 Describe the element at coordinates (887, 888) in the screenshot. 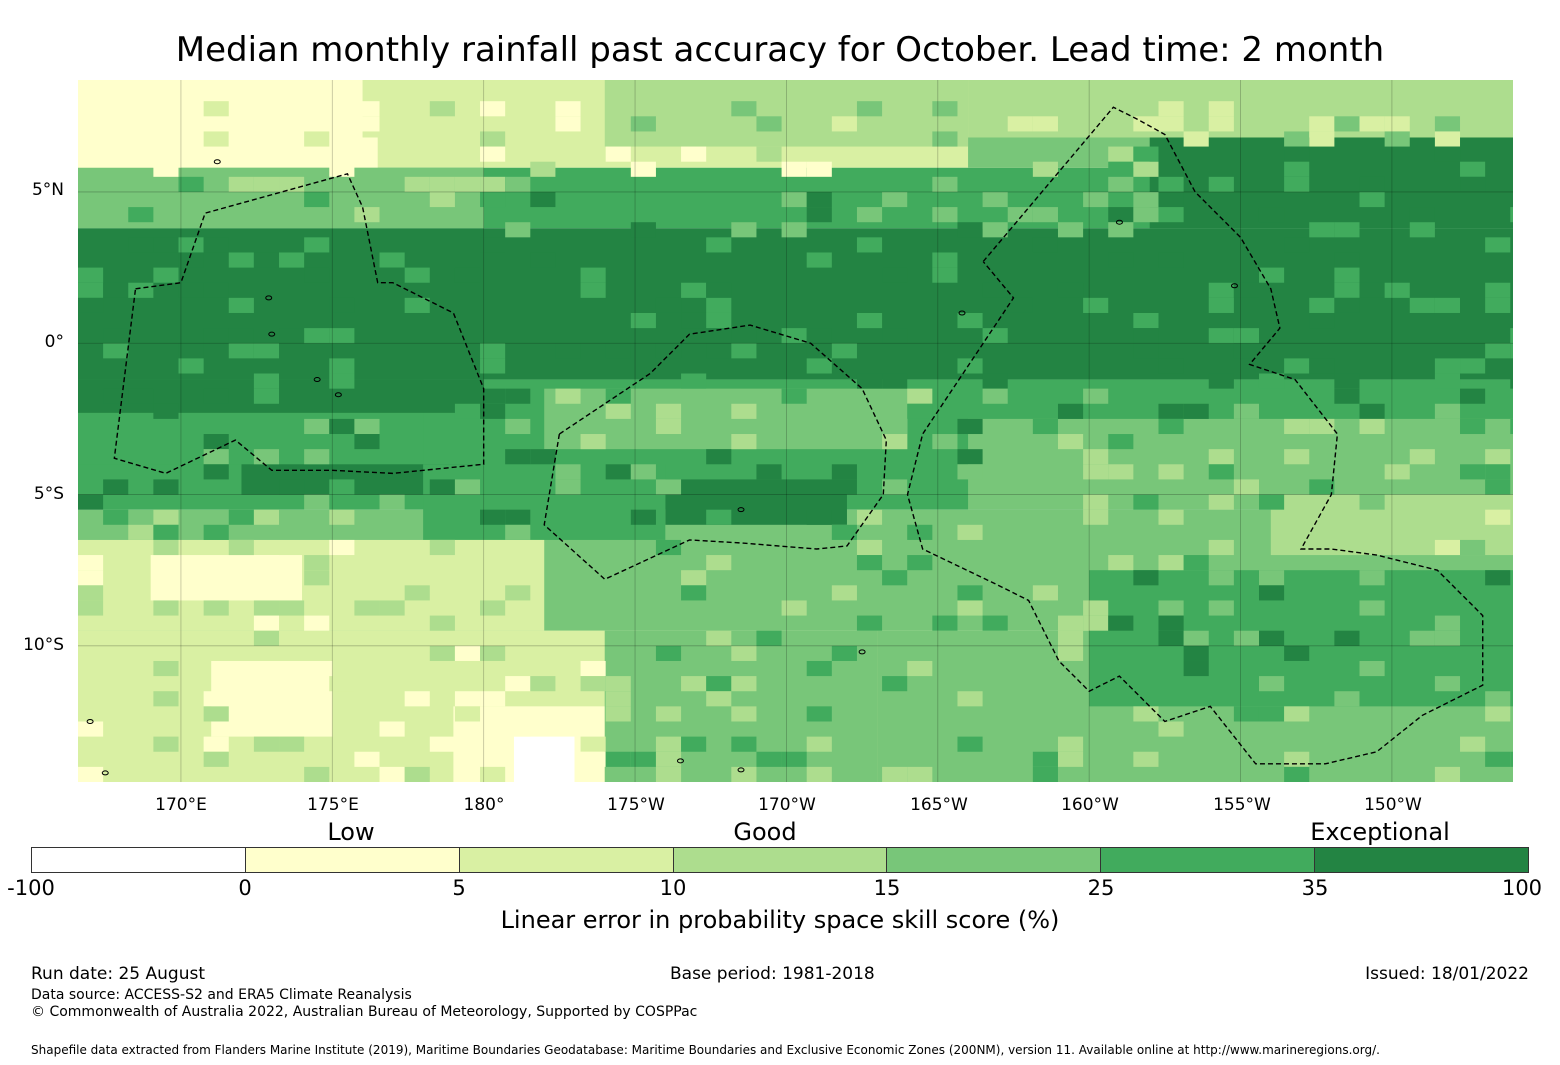

I see `colorbar-tick-label: 15` at that location.